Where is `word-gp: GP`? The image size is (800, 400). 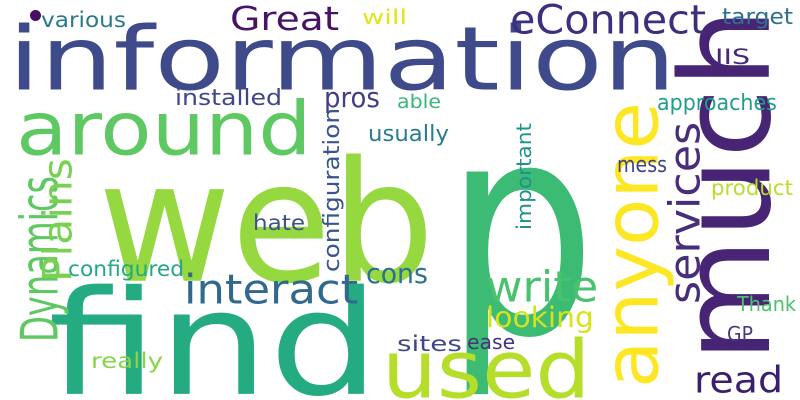 word-gp: GP is located at coordinates (740, 334).